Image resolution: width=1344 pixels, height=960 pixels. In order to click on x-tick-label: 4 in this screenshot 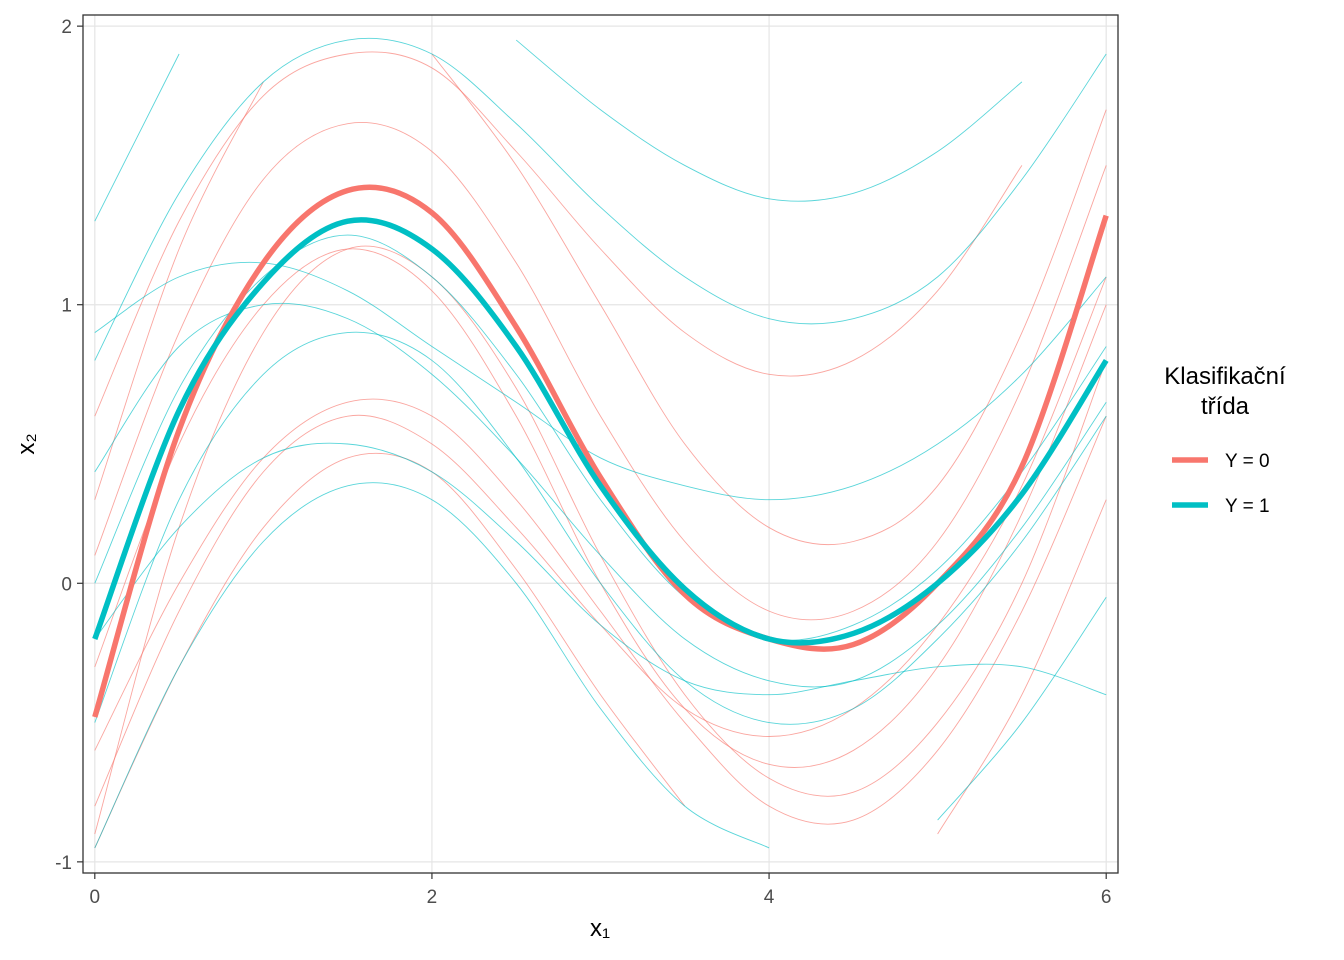, I will do `click(769, 897)`.